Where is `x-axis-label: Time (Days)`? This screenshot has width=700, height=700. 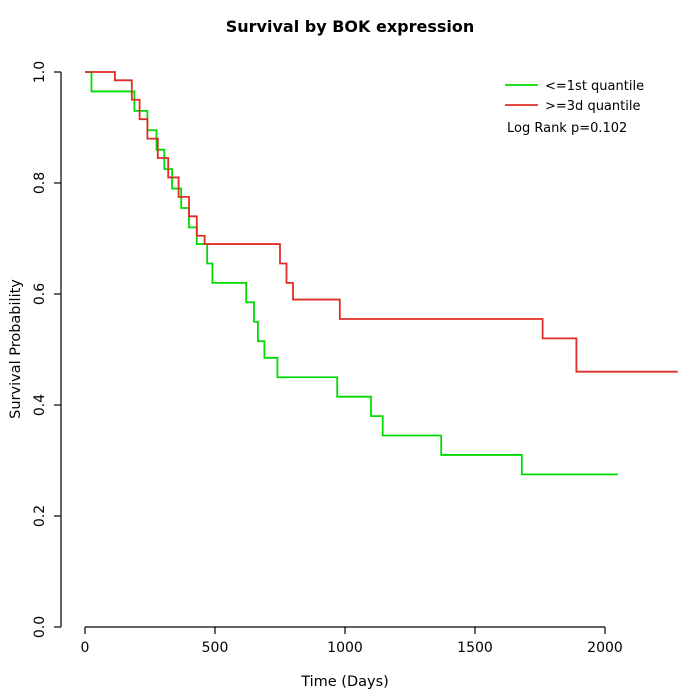
x-axis-label: Time (Days) is located at coordinates (344, 682).